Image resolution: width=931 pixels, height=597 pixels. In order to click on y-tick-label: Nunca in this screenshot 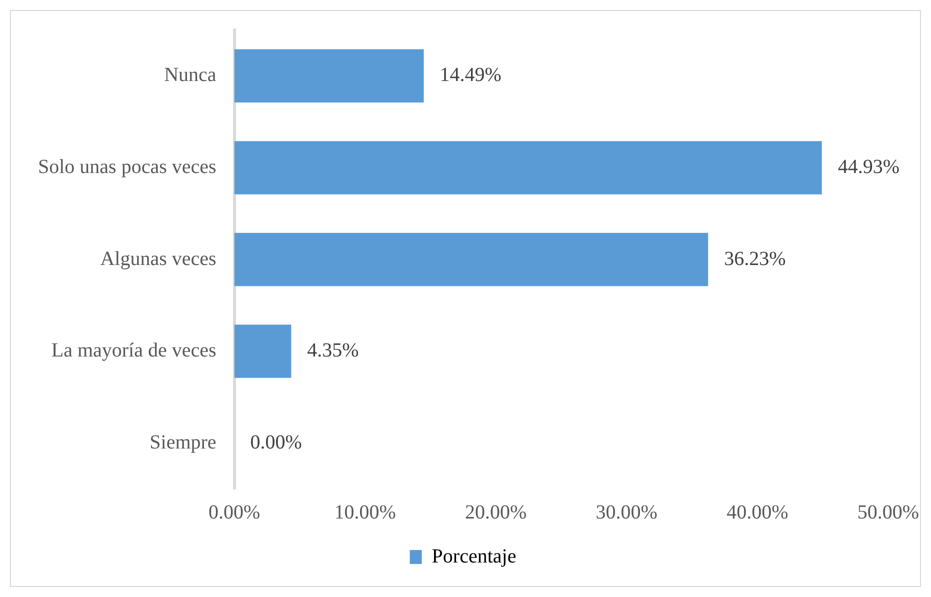, I will do `click(190, 75)`.